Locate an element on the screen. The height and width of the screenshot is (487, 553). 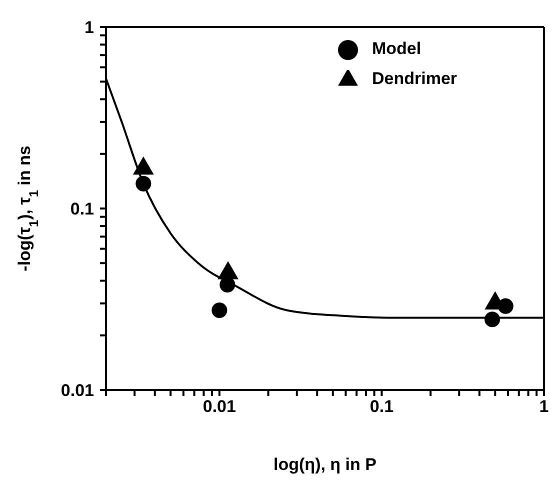
legend-label: Model is located at coordinates (397, 48).